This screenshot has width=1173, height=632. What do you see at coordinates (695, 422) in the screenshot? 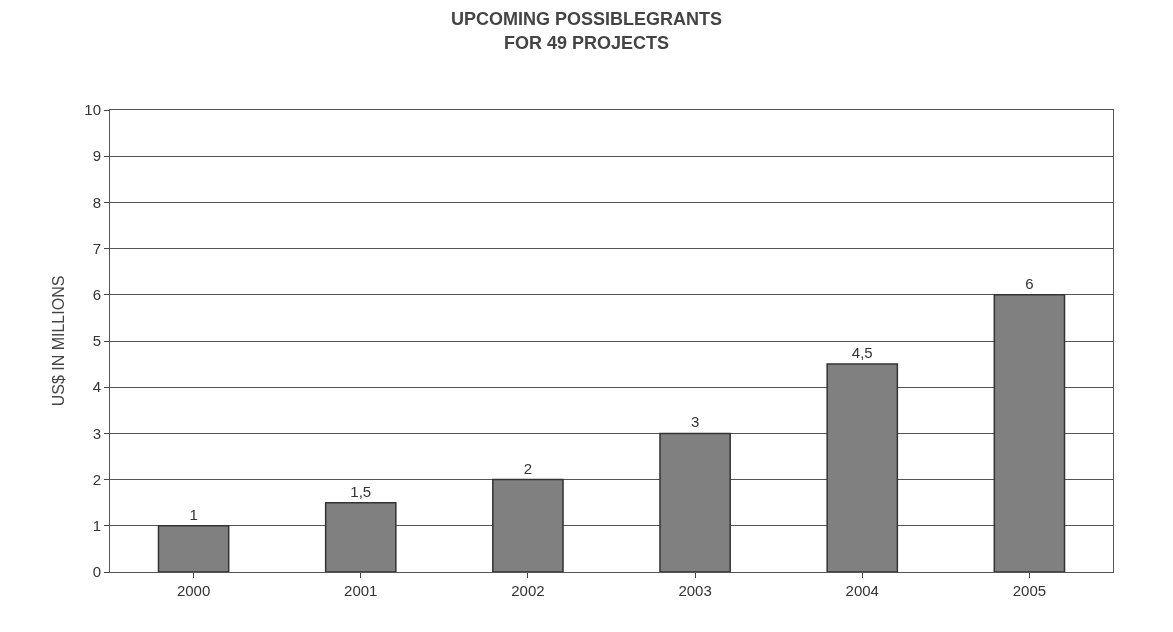
I see `data-label: 3` at bounding box center [695, 422].